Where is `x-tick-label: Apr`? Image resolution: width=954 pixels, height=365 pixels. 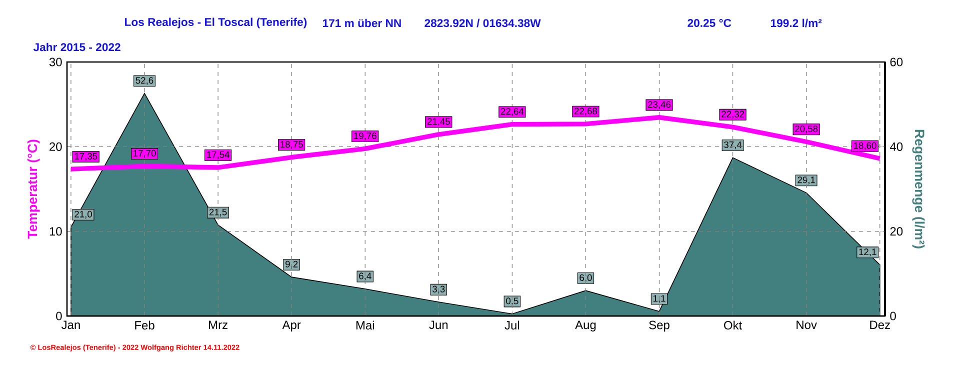 x-tick-label: Apr is located at coordinates (291, 326).